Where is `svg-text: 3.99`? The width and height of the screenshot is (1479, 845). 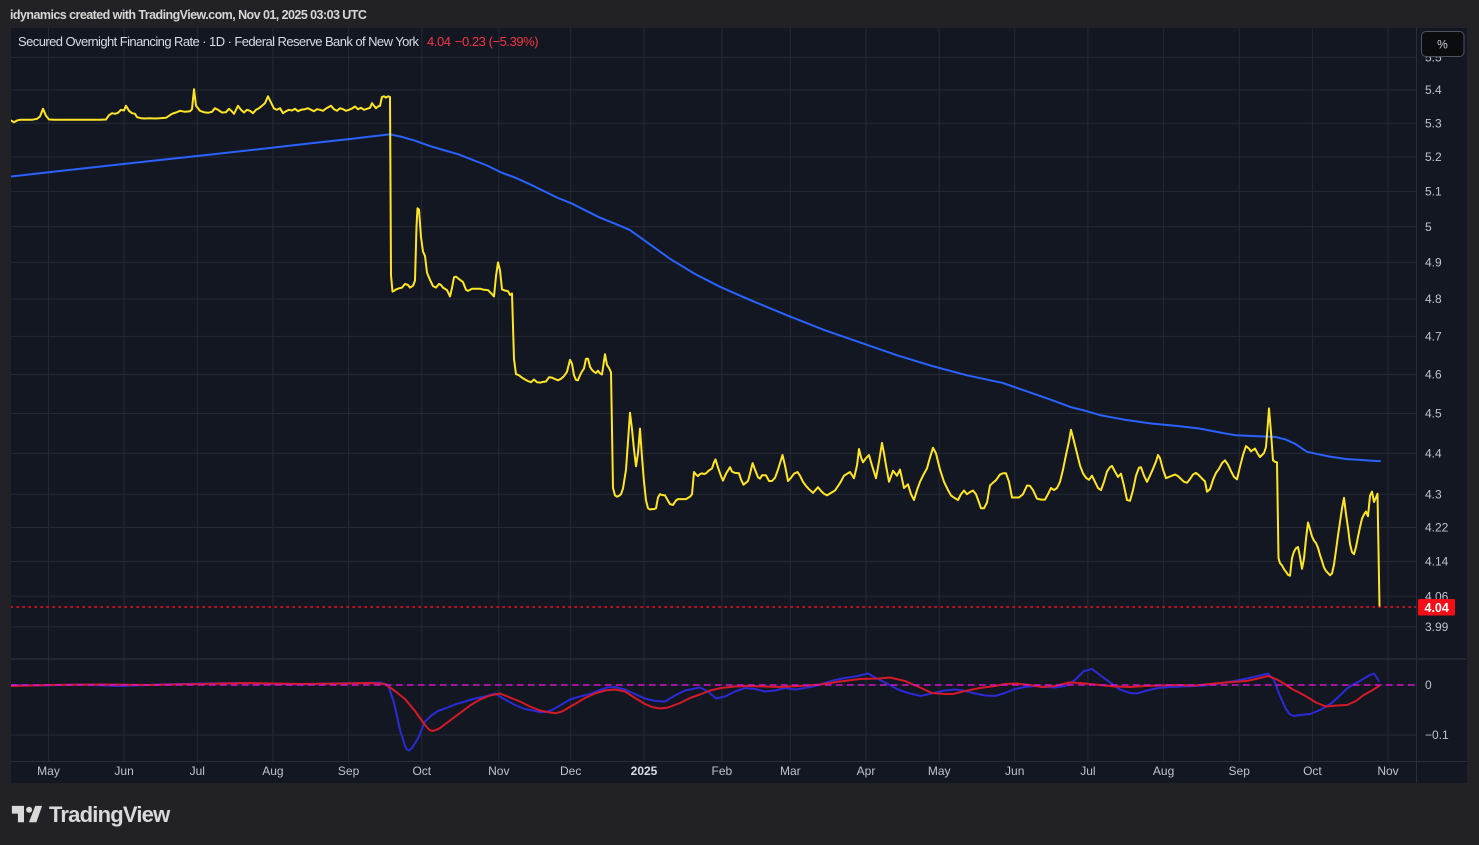 svg-text: 3.99 is located at coordinates (1437, 627).